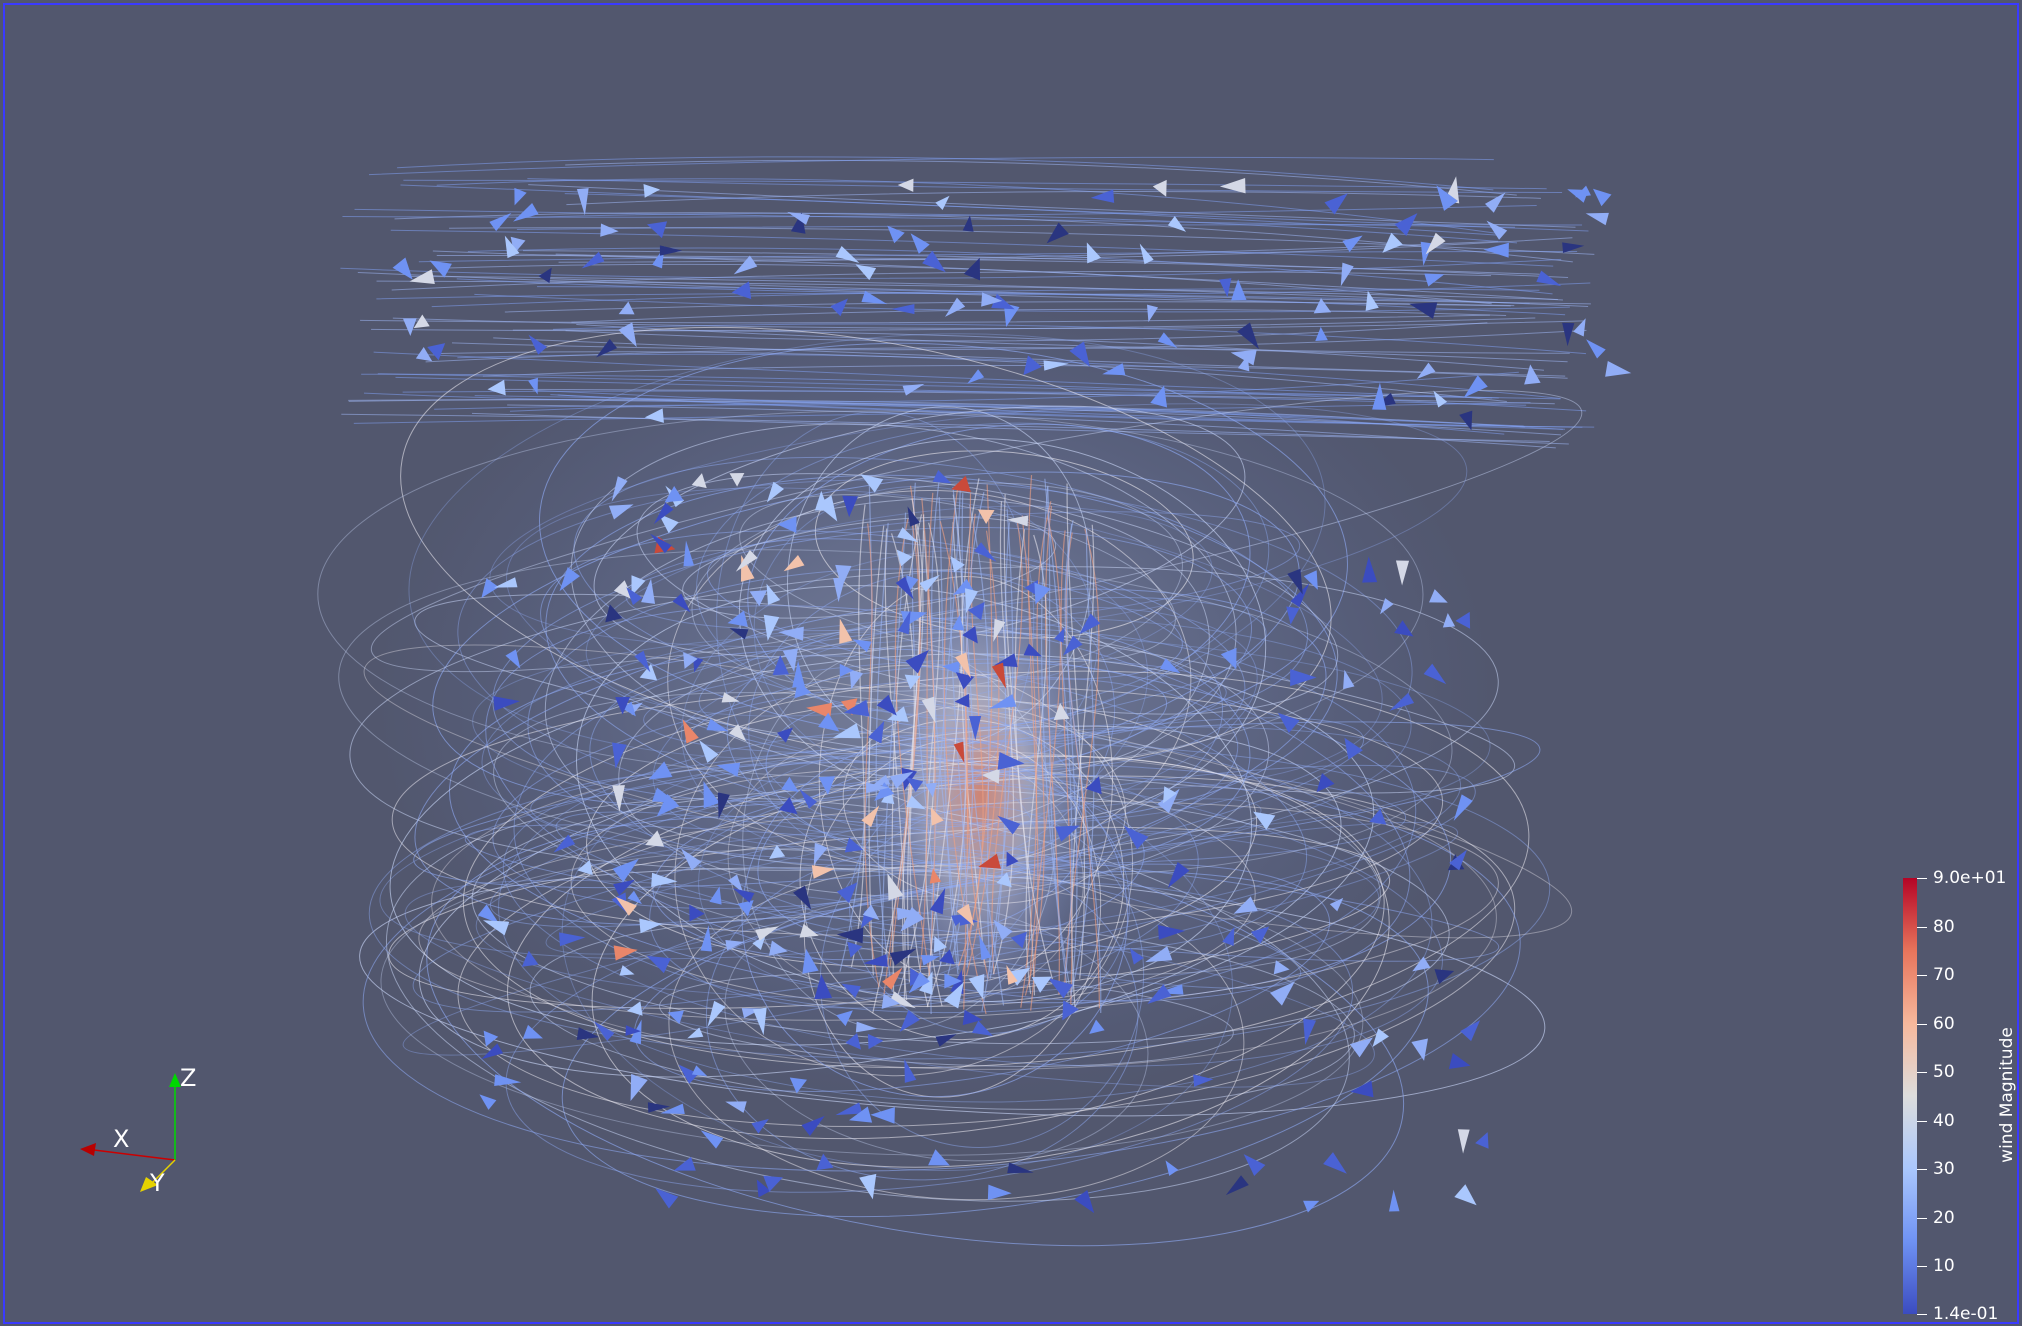  Describe the element at coordinates (1944, 1217) in the screenshot. I see `colorbar-tick-label: 20` at that location.